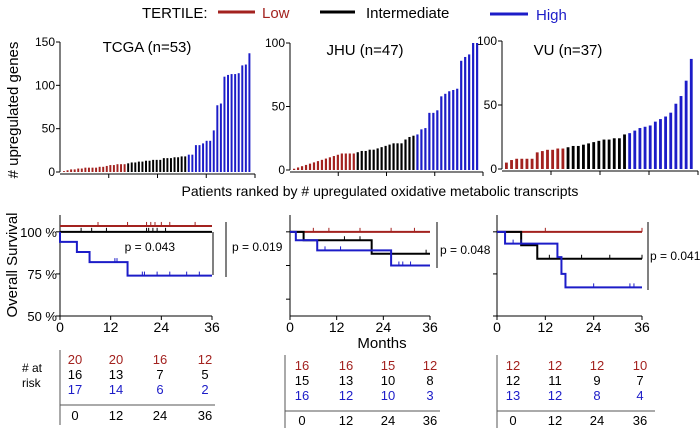 This screenshot has width=700, height=428. What do you see at coordinates (12, 264) in the screenshot?
I see `km-y-axis-label: Overall Survival` at bounding box center [12, 264].